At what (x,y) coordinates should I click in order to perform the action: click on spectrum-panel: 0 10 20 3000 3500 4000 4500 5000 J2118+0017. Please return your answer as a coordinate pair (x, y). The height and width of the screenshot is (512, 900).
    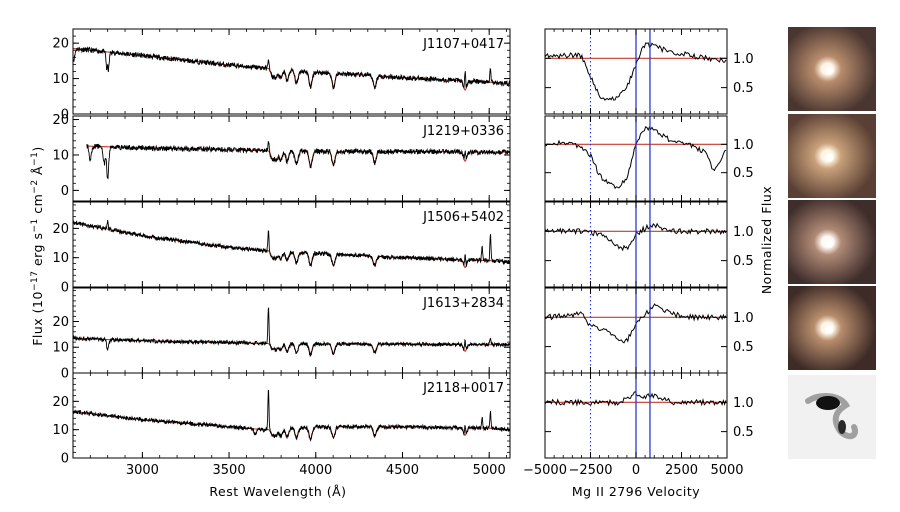
    Looking at the image, I should click on (281, 425).